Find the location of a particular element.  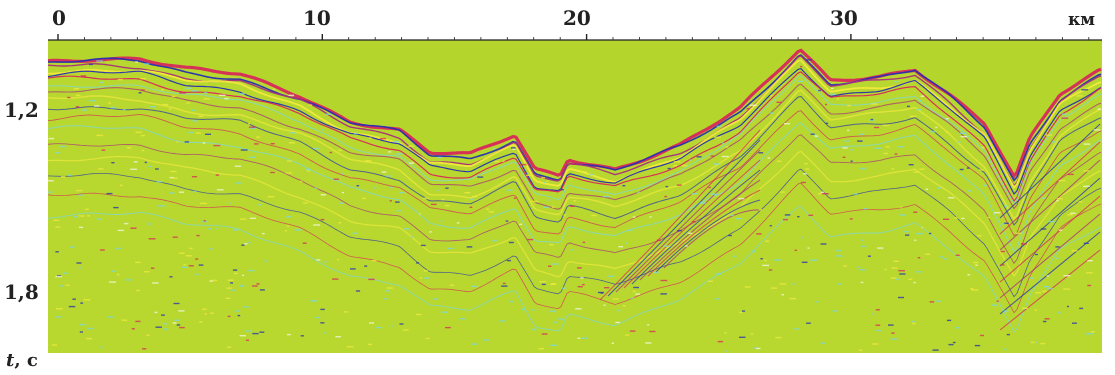

reflector-line is located at coordinates (680, 215).